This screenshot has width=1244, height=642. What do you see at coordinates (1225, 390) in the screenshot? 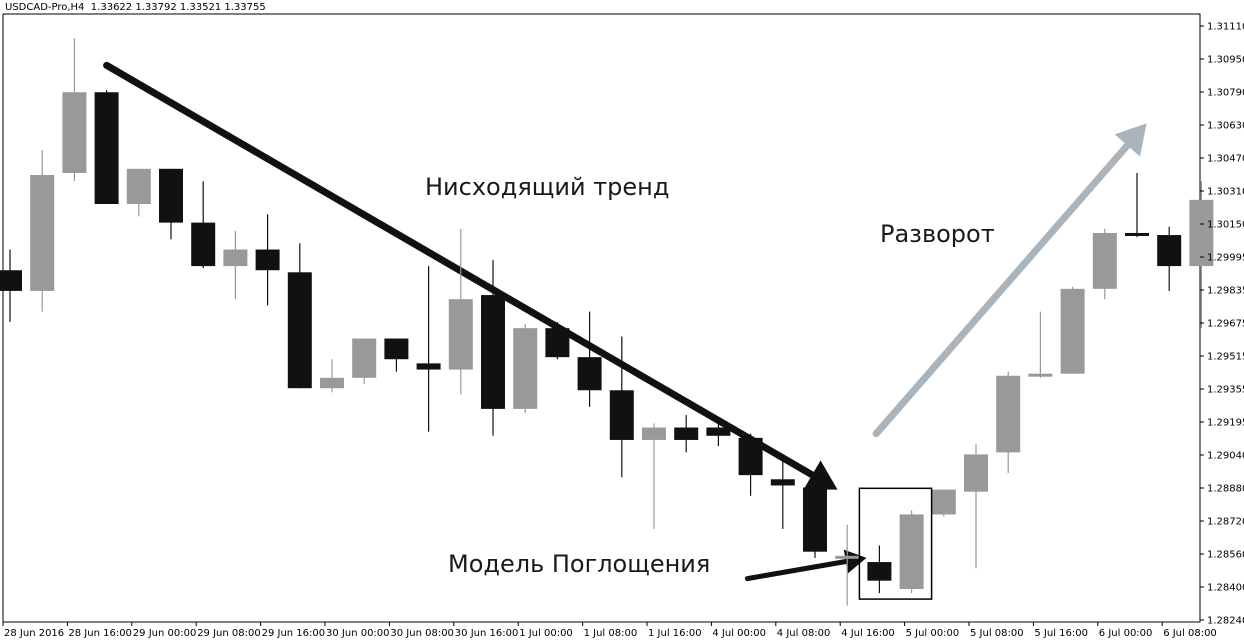
I see `y-tick-label: 1.29355` at bounding box center [1225, 390].